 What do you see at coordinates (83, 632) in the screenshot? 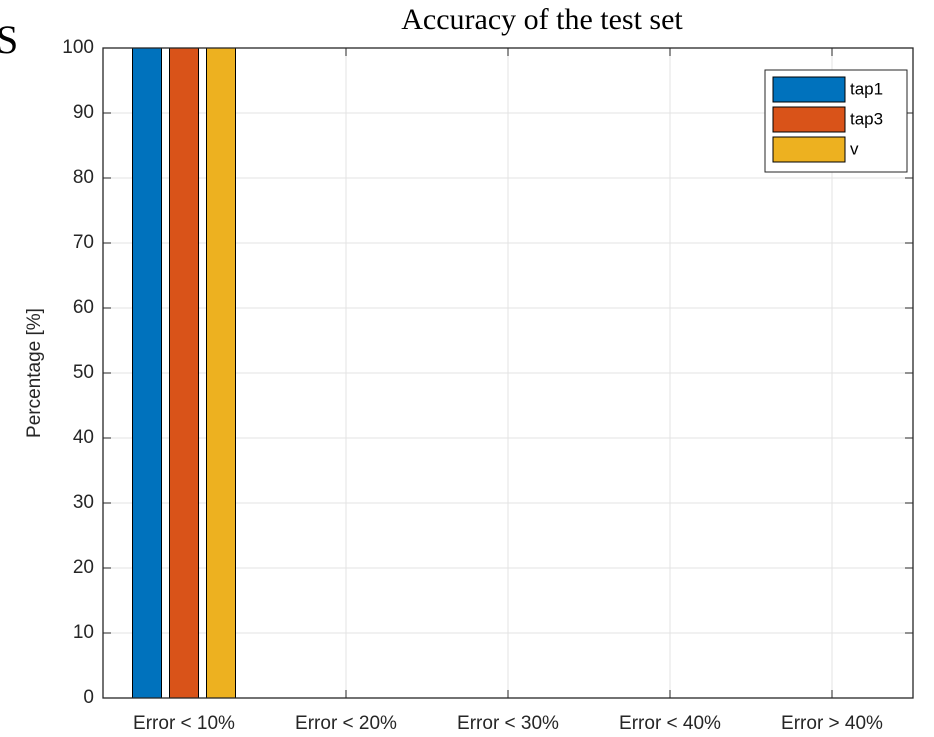
I see `y-tick-label: 10` at bounding box center [83, 632].